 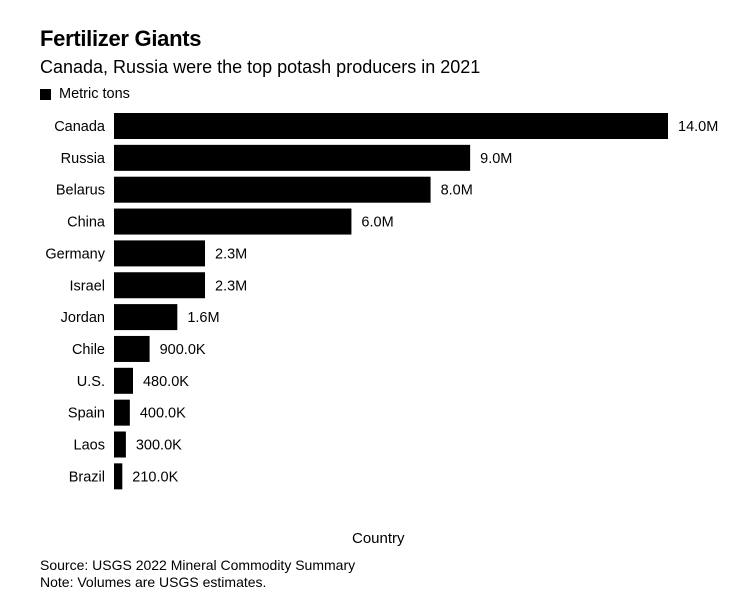 I want to click on data-label-israel: 2.3M, so click(x=231, y=286).